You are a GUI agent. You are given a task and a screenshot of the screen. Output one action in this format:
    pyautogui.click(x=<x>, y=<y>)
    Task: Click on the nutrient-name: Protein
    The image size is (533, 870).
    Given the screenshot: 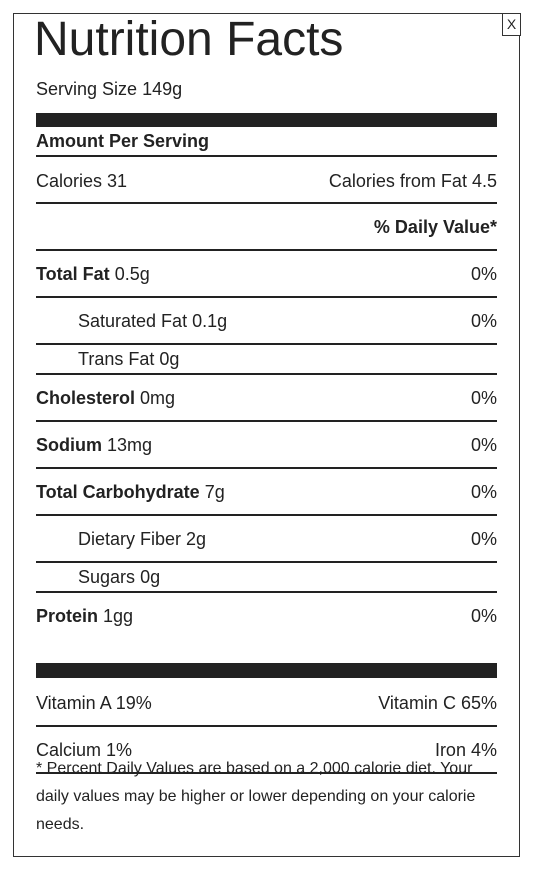 What is the action you would take?
    pyautogui.click(x=67, y=615)
    